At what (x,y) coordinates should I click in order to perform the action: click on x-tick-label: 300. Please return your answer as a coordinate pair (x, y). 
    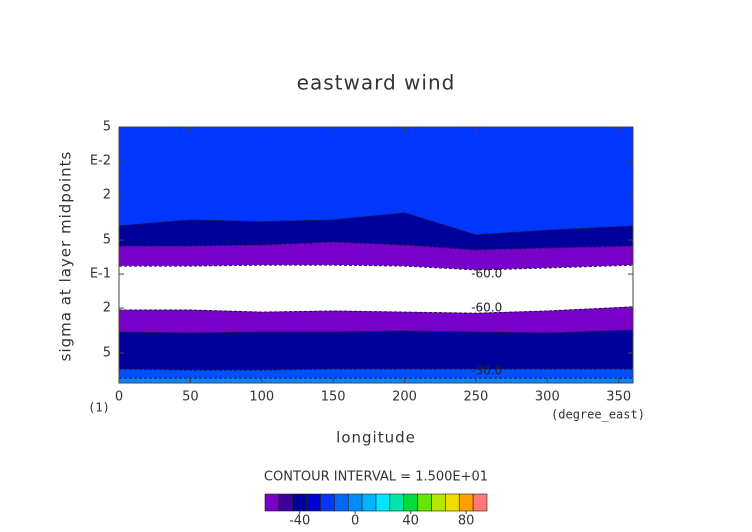
    Looking at the image, I should click on (547, 397).